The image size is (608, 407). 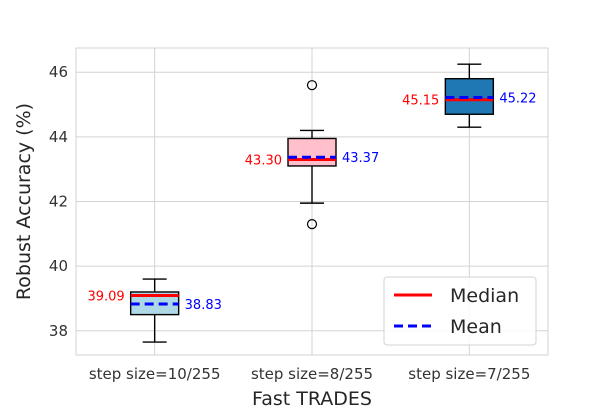 I want to click on mean-value-label: 38.83, so click(x=203, y=305).